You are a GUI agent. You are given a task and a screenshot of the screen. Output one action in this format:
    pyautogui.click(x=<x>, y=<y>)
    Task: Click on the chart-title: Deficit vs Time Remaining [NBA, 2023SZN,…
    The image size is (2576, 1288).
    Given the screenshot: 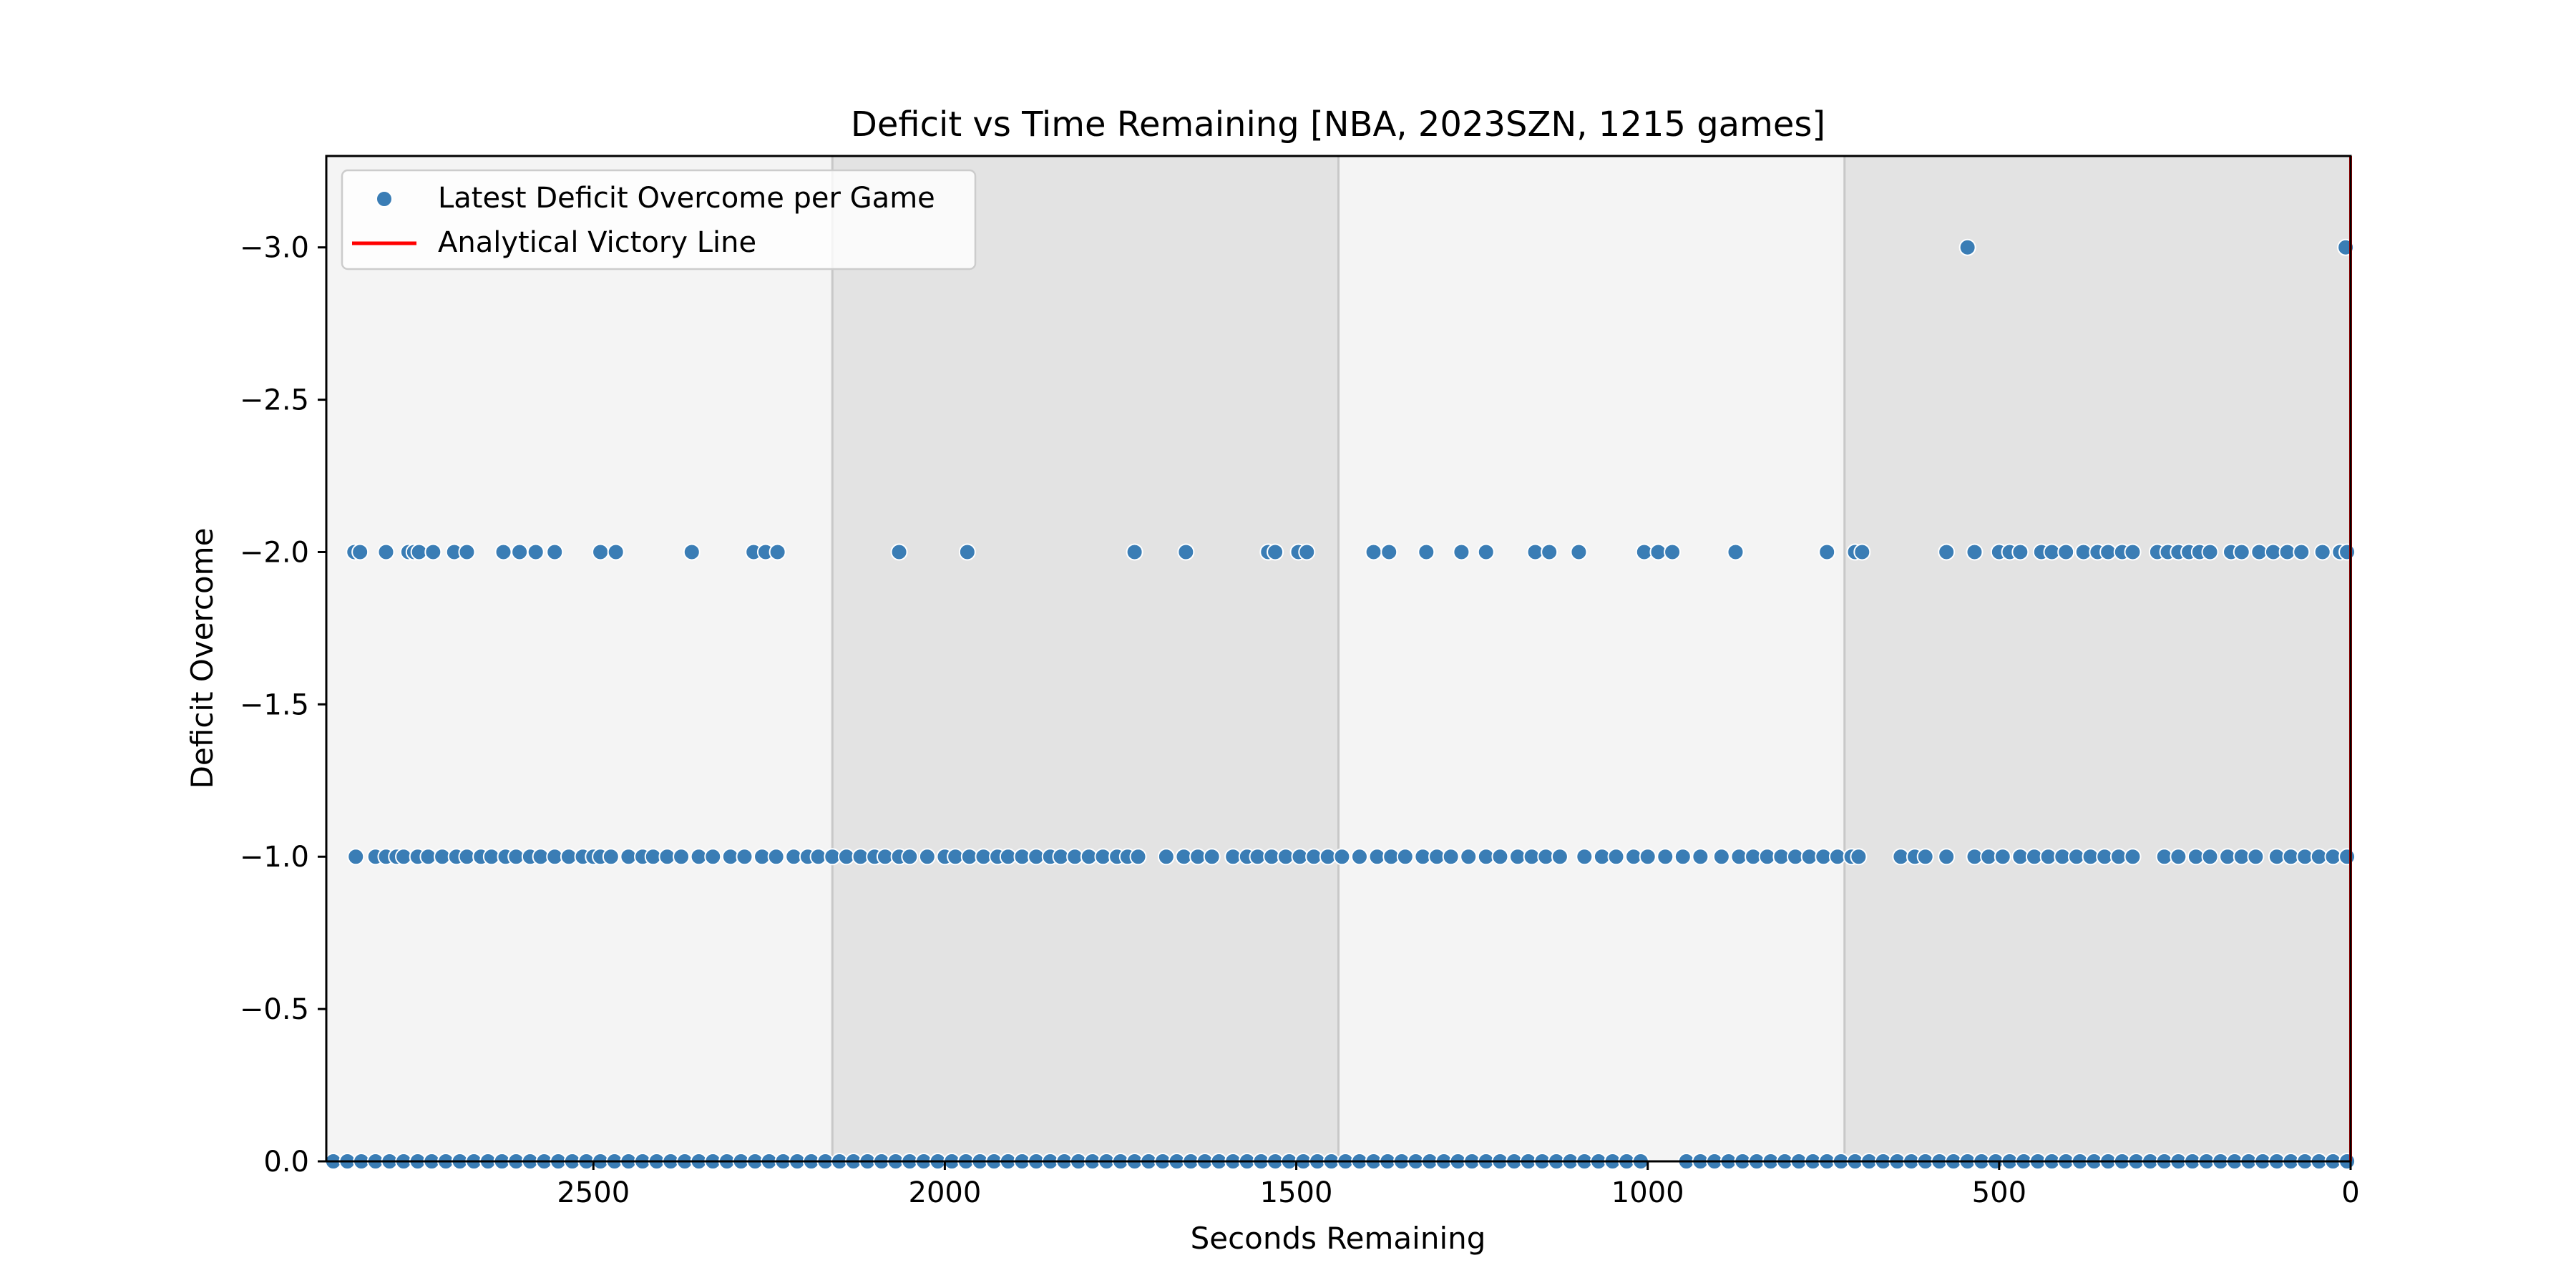 What is the action you would take?
    pyautogui.click(x=1338, y=124)
    